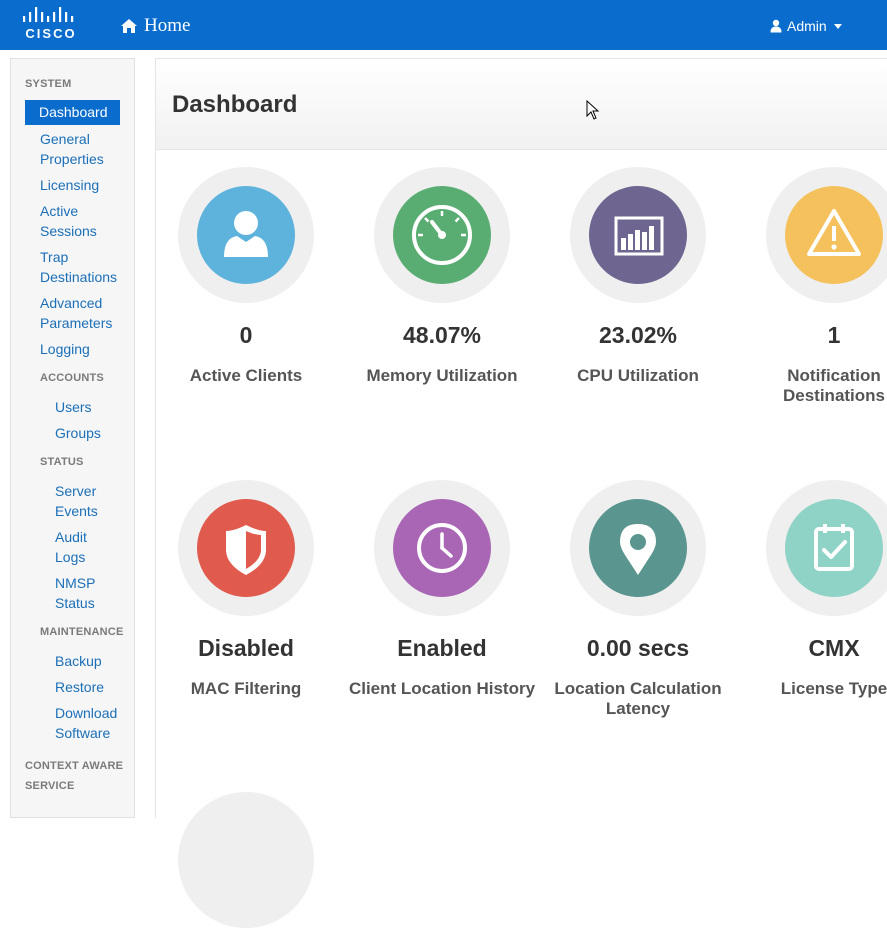 This screenshot has height=928, width=887. I want to click on bar-chart-icon, so click(639, 236).